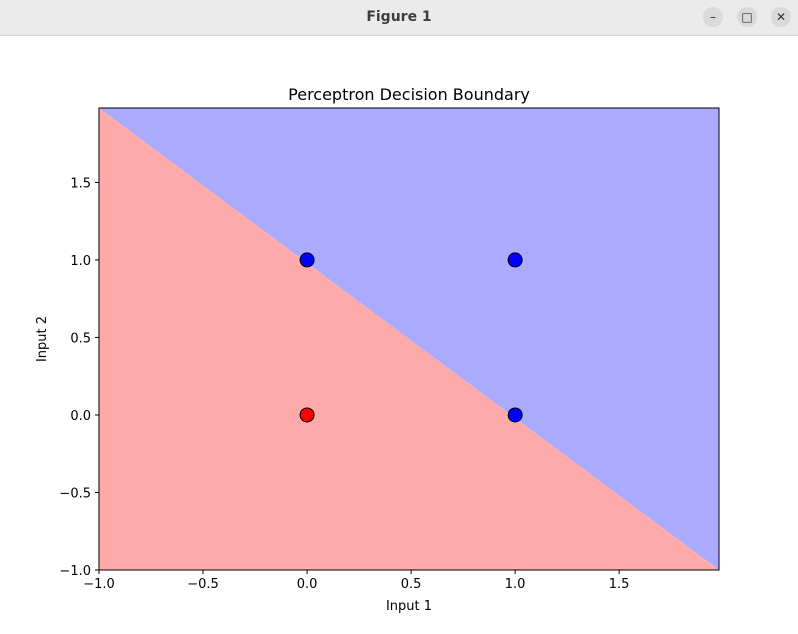 The width and height of the screenshot is (798, 634). I want to click on y-tick-label: 1.5, so click(80, 183).